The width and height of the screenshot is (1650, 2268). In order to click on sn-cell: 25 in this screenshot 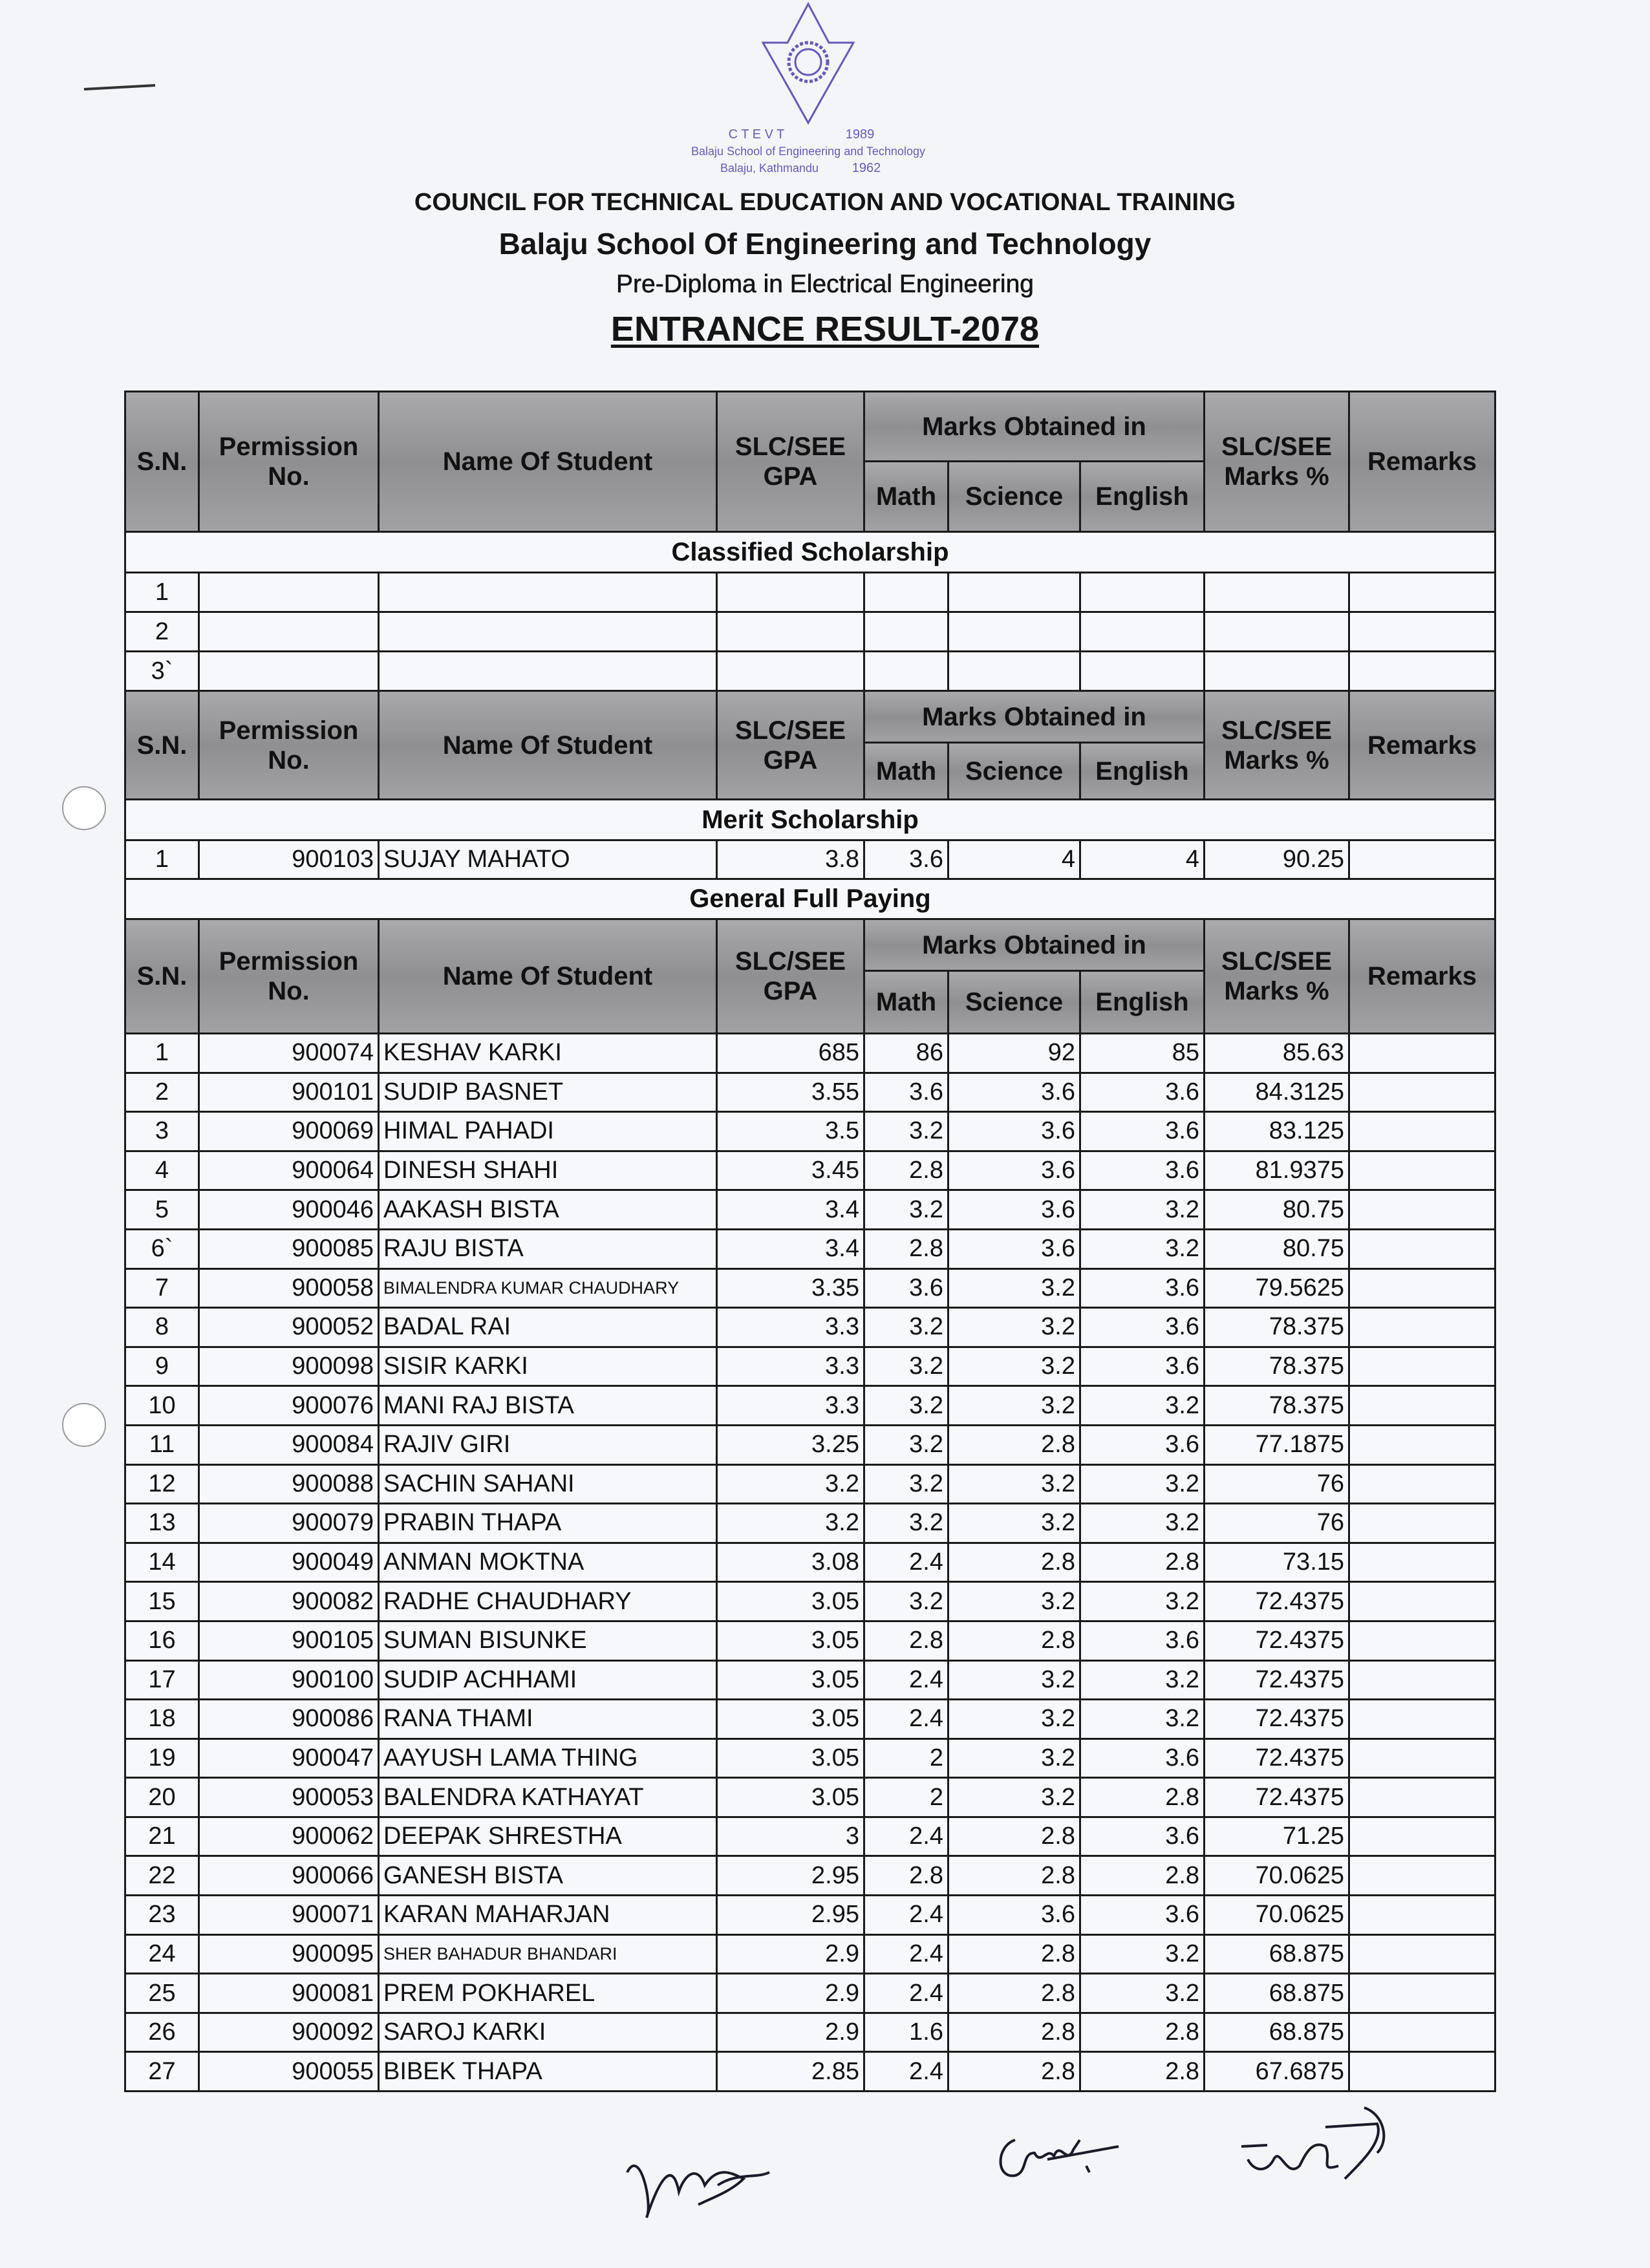, I will do `click(162, 1993)`.